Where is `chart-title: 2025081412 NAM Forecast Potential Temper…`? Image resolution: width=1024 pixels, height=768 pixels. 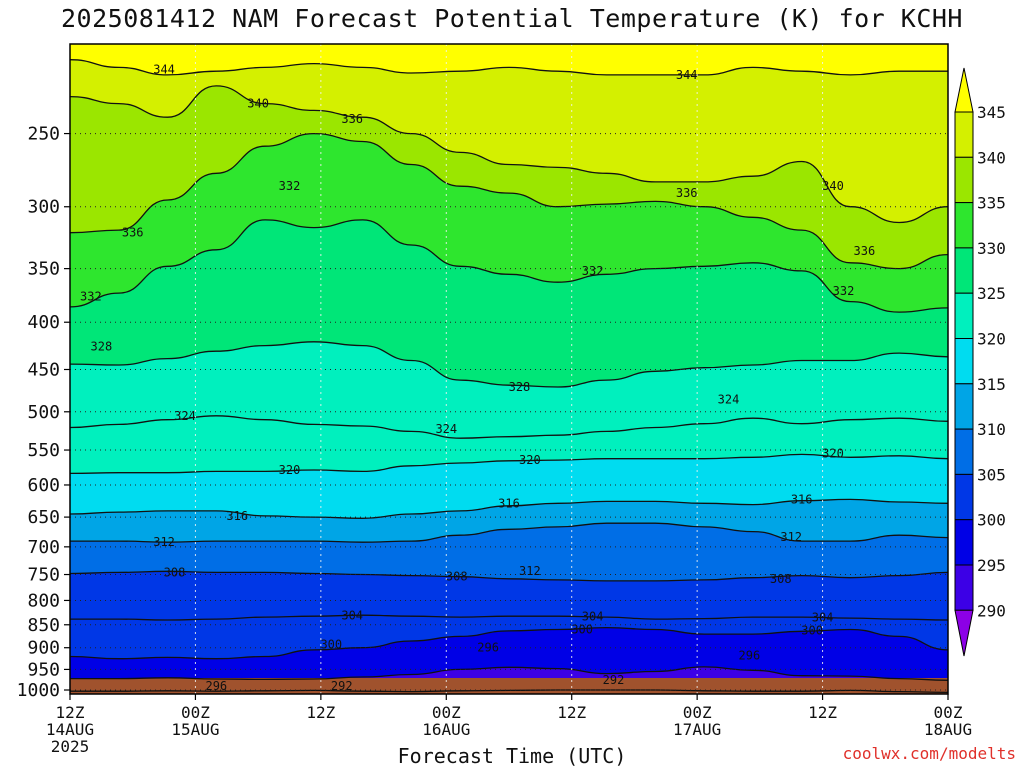 chart-title: 2025081412 NAM Forecast Potential Temper… is located at coordinates (512, 18).